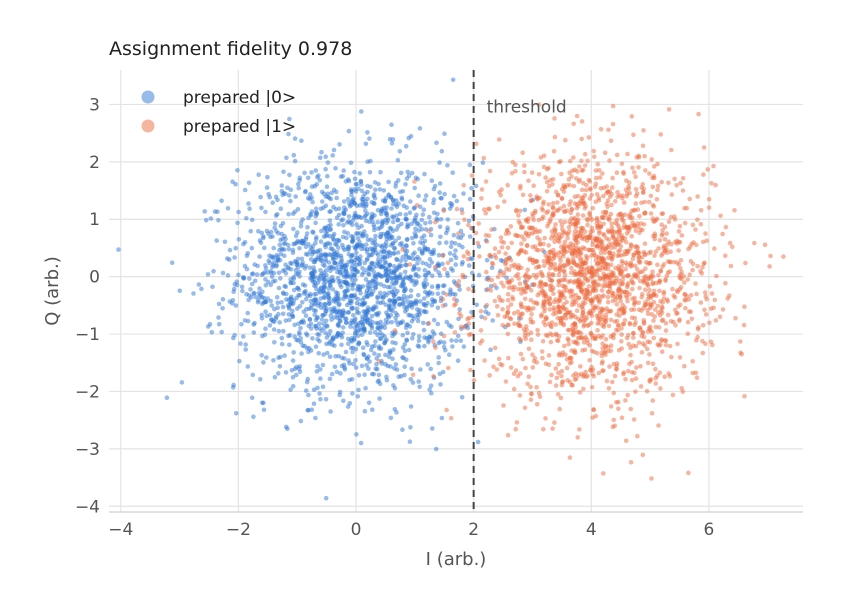 This screenshot has width=843, height=611. I want to click on y-tick-label: 2, so click(94, 163).